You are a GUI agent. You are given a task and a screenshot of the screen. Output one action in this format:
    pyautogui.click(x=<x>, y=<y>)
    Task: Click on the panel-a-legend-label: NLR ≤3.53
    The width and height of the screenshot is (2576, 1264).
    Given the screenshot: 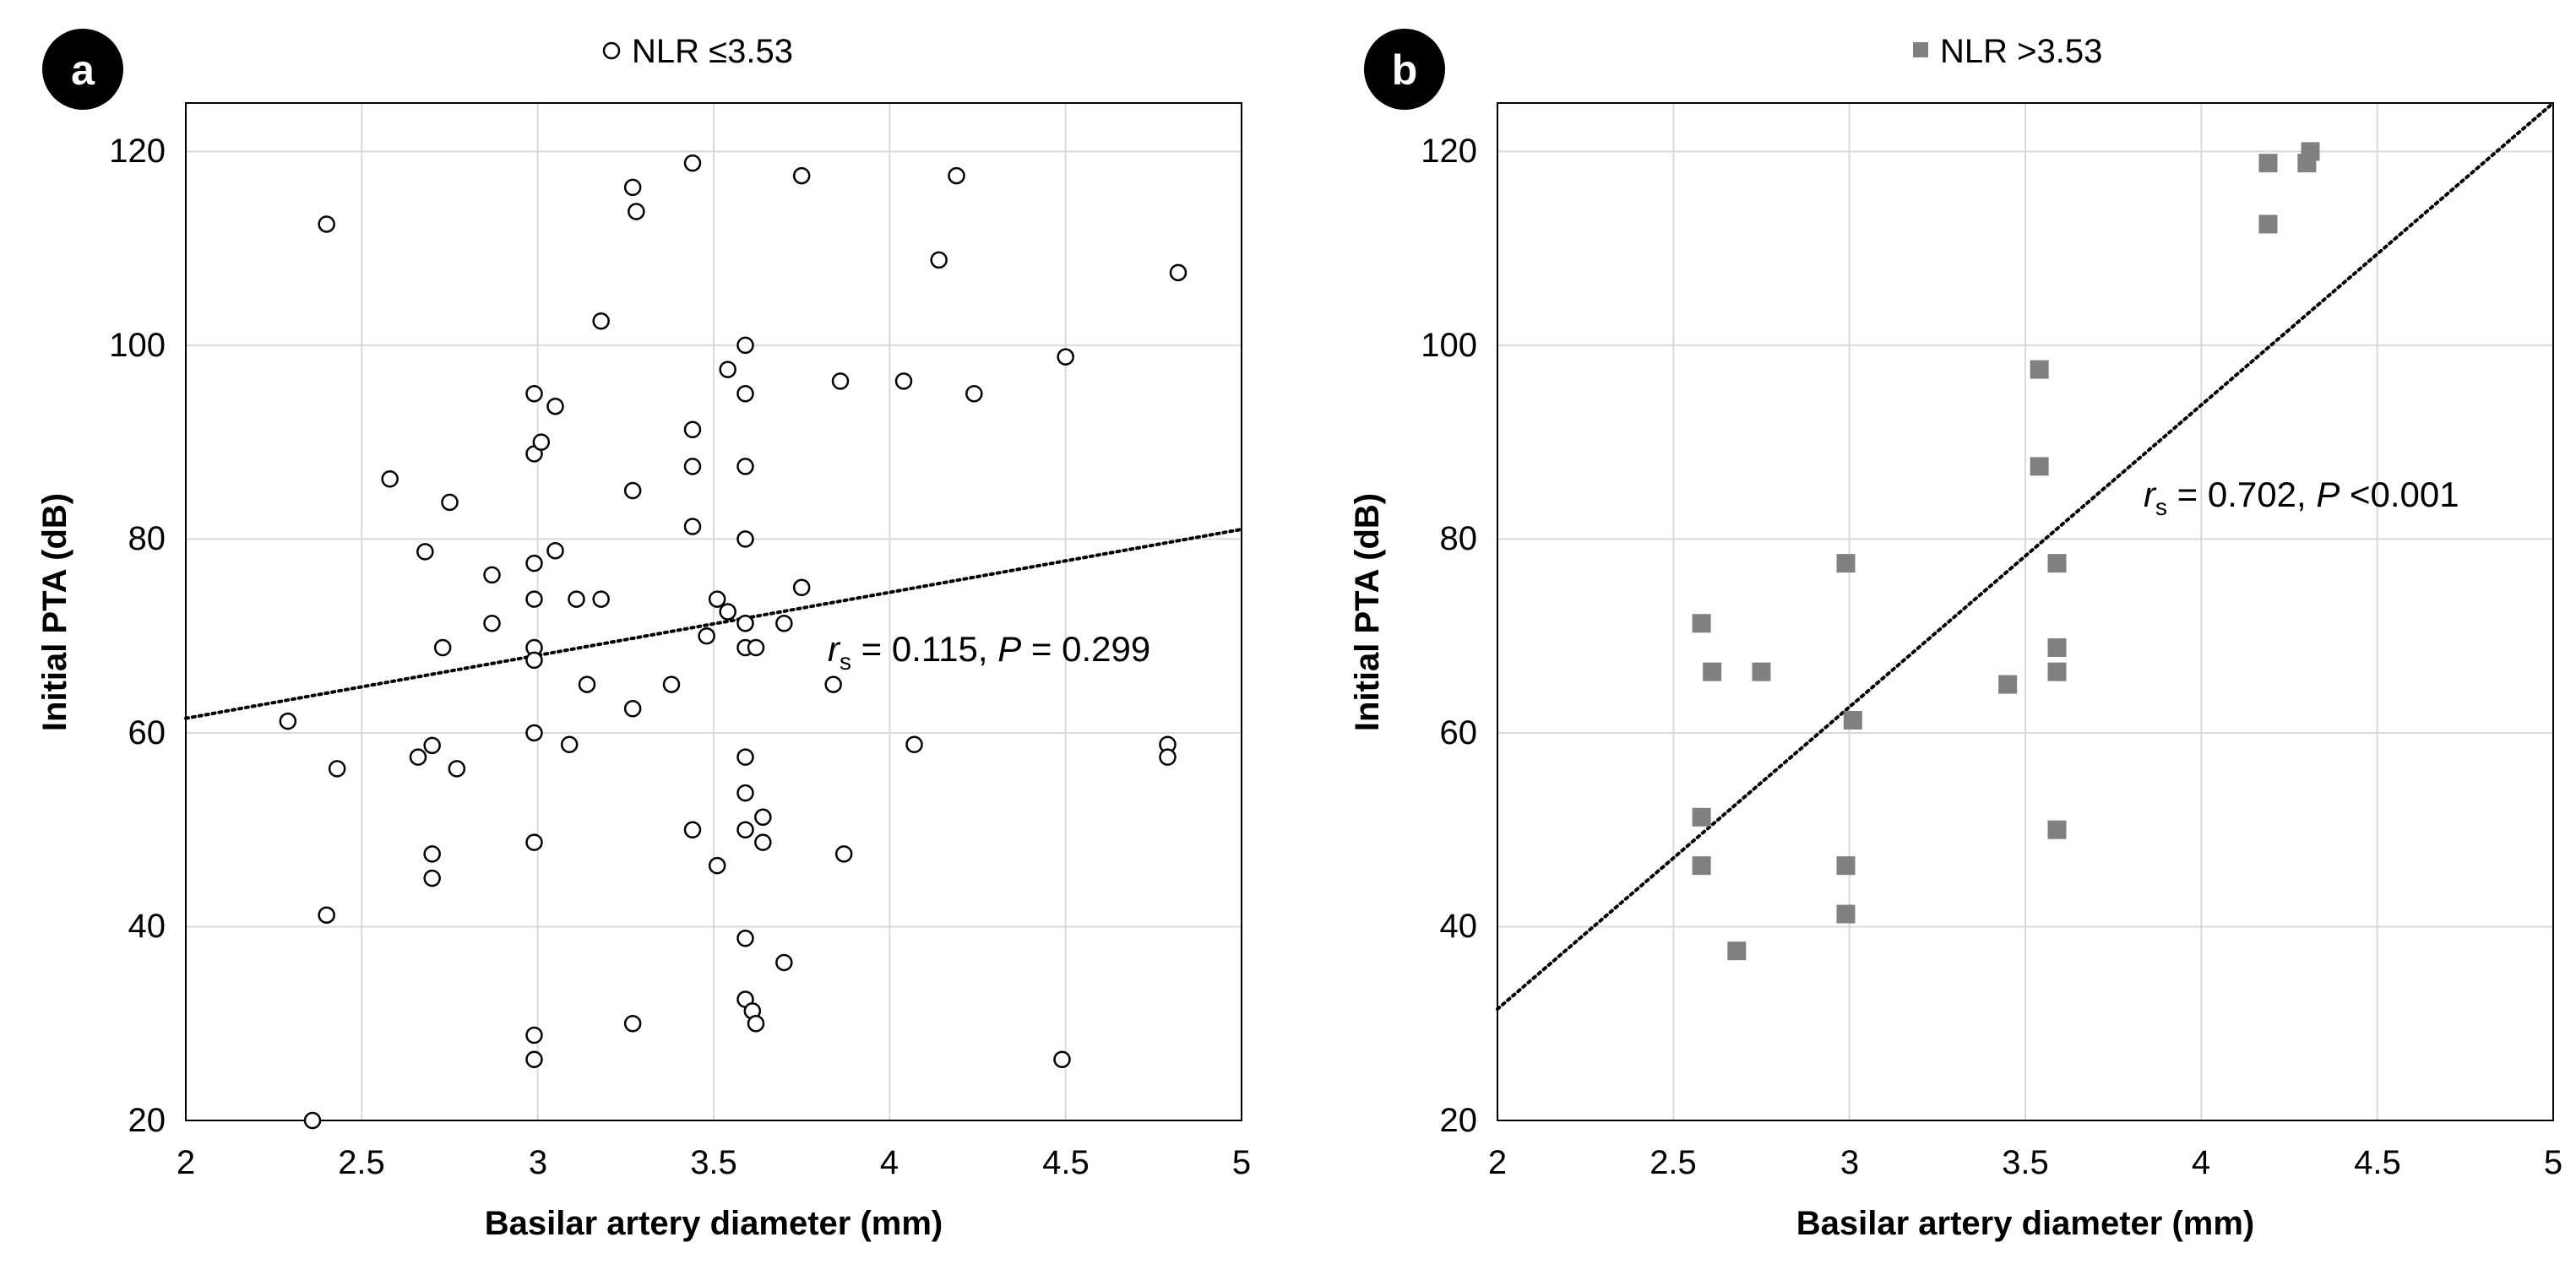 What is the action you would take?
    pyautogui.click(x=712, y=51)
    